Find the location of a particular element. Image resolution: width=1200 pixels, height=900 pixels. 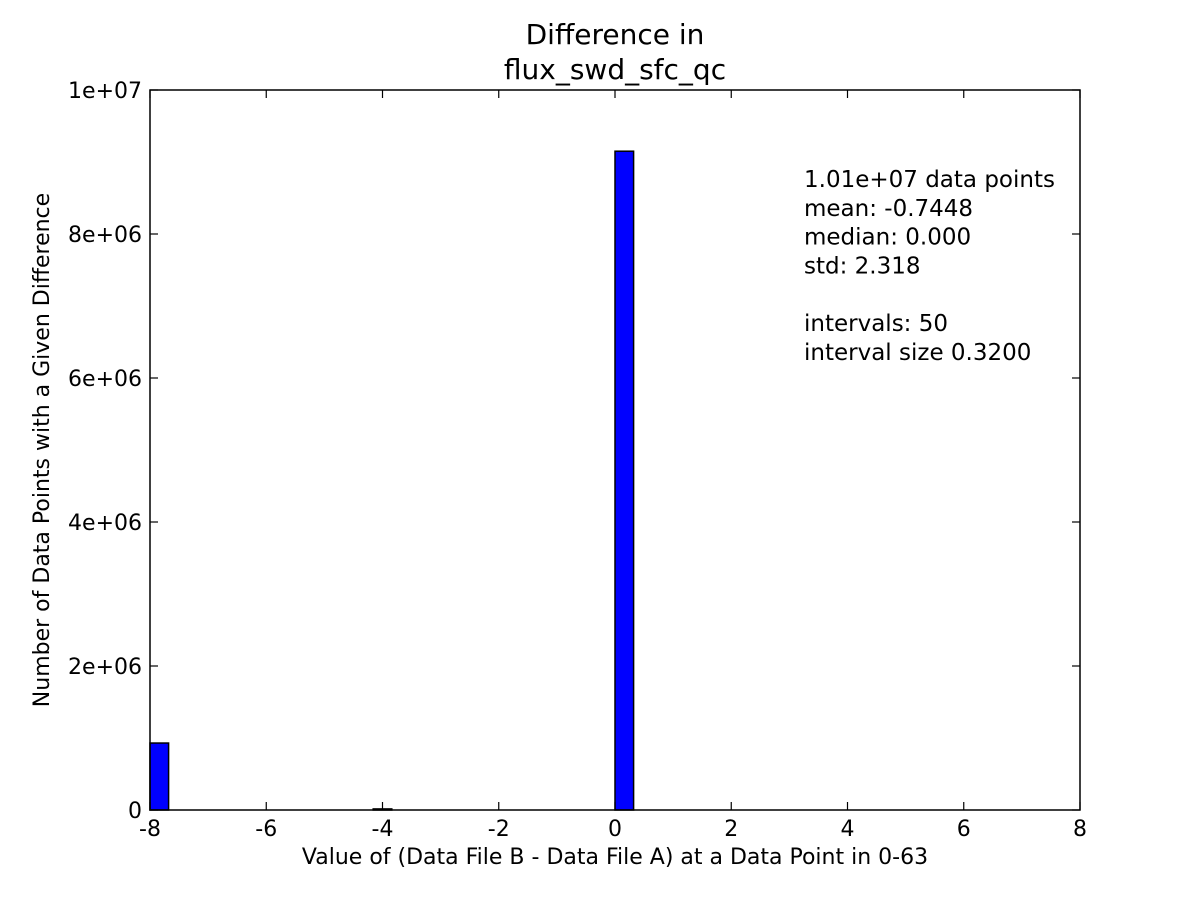

chart-title-line-1: Difference in is located at coordinates (615, 34).